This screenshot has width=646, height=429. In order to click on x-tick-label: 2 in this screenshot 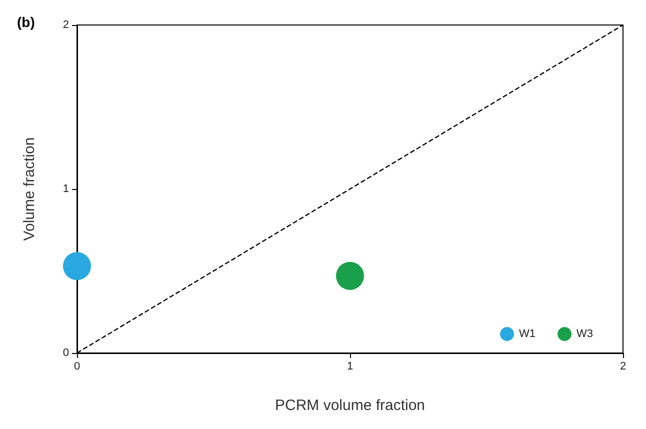, I will do `click(623, 366)`.